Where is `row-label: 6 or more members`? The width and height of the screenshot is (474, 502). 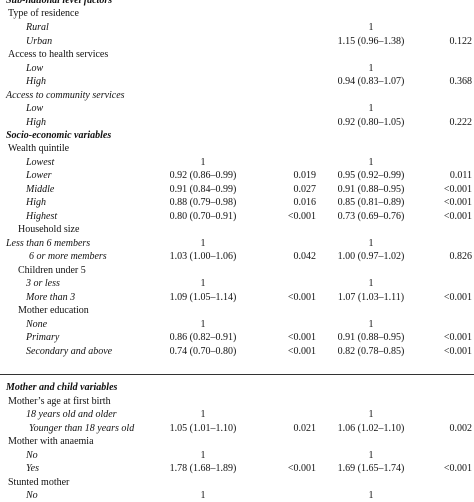 row-label: 6 or more members is located at coordinates (68, 256).